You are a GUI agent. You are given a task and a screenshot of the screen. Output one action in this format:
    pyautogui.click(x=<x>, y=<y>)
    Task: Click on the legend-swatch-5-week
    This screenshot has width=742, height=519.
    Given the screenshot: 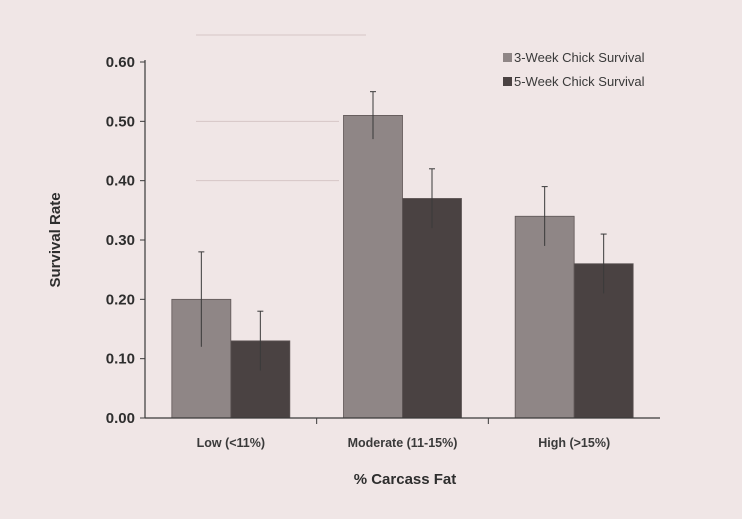 What is the action you would take?
    pyautogui.click(x=507, y=81)
    